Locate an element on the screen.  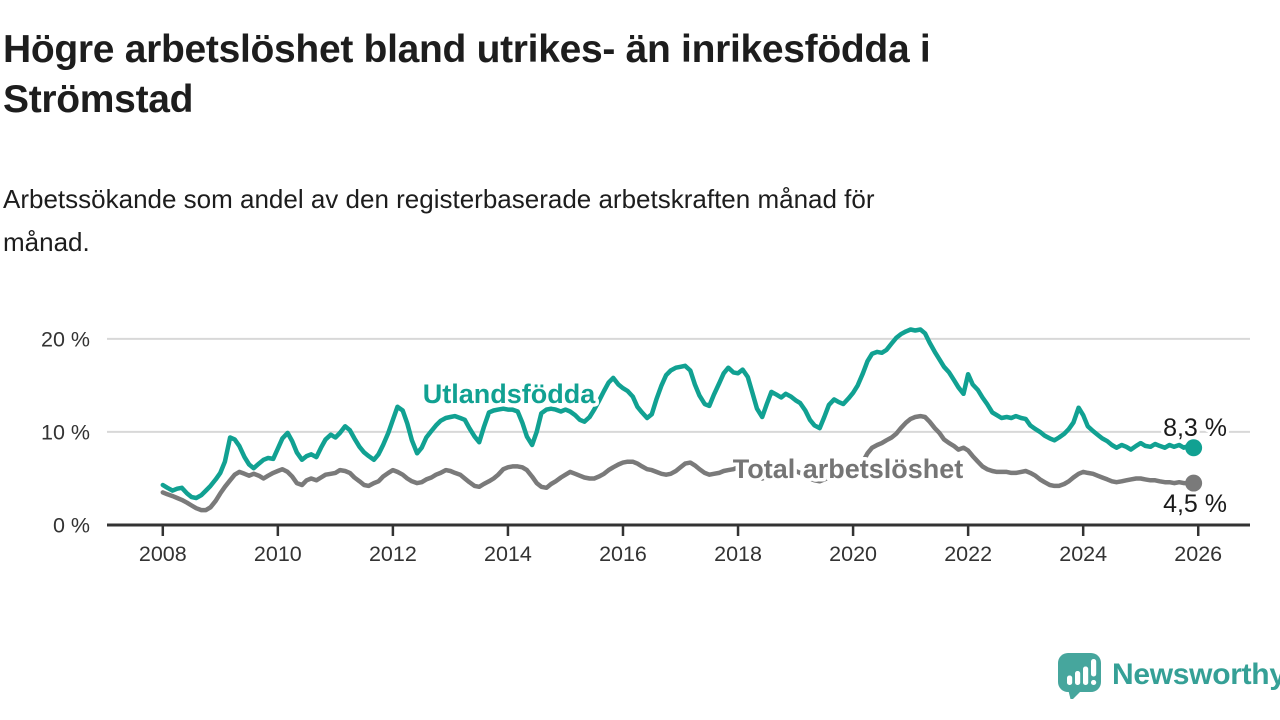
x-axis-label-2026: 2026 is located at coordinates (1198, 554).